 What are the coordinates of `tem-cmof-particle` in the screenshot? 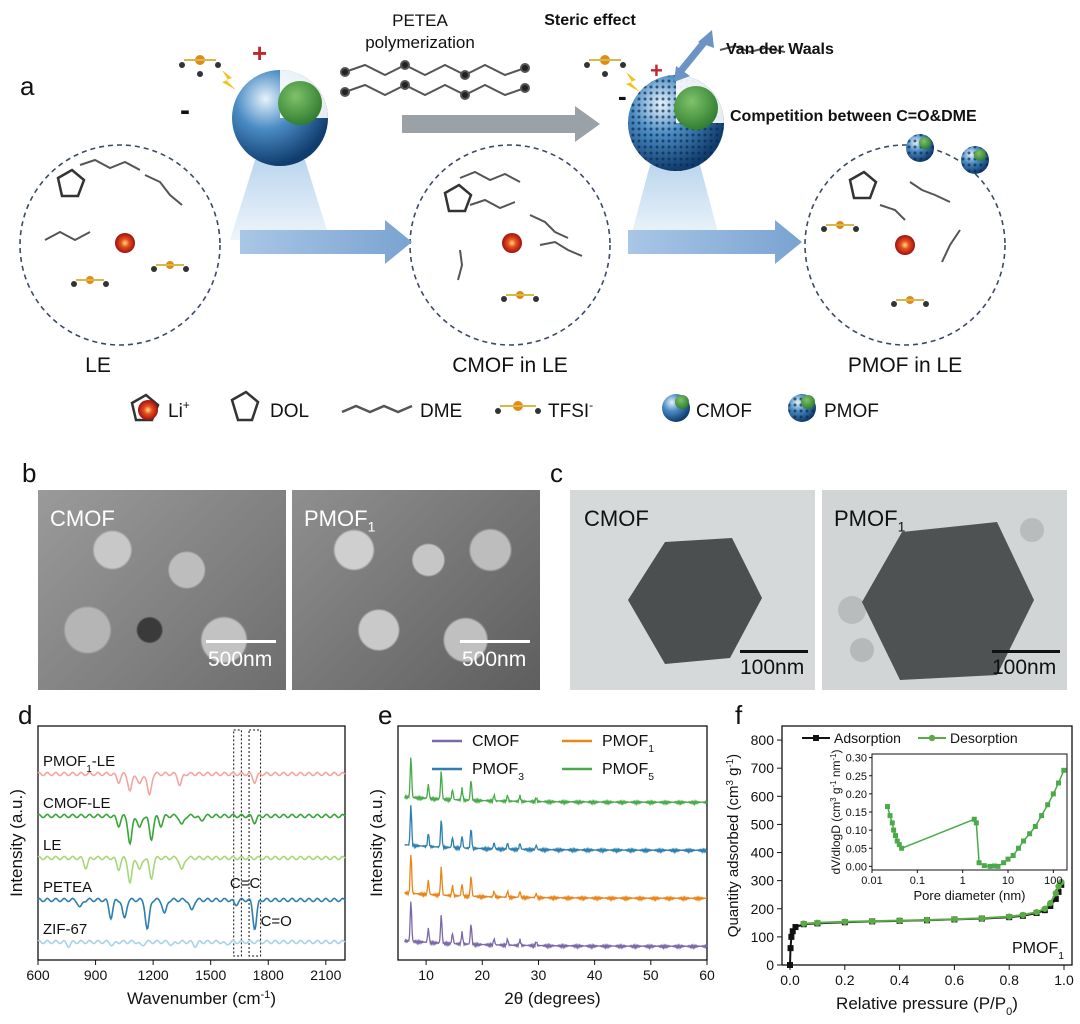 It's located at (695, 601).